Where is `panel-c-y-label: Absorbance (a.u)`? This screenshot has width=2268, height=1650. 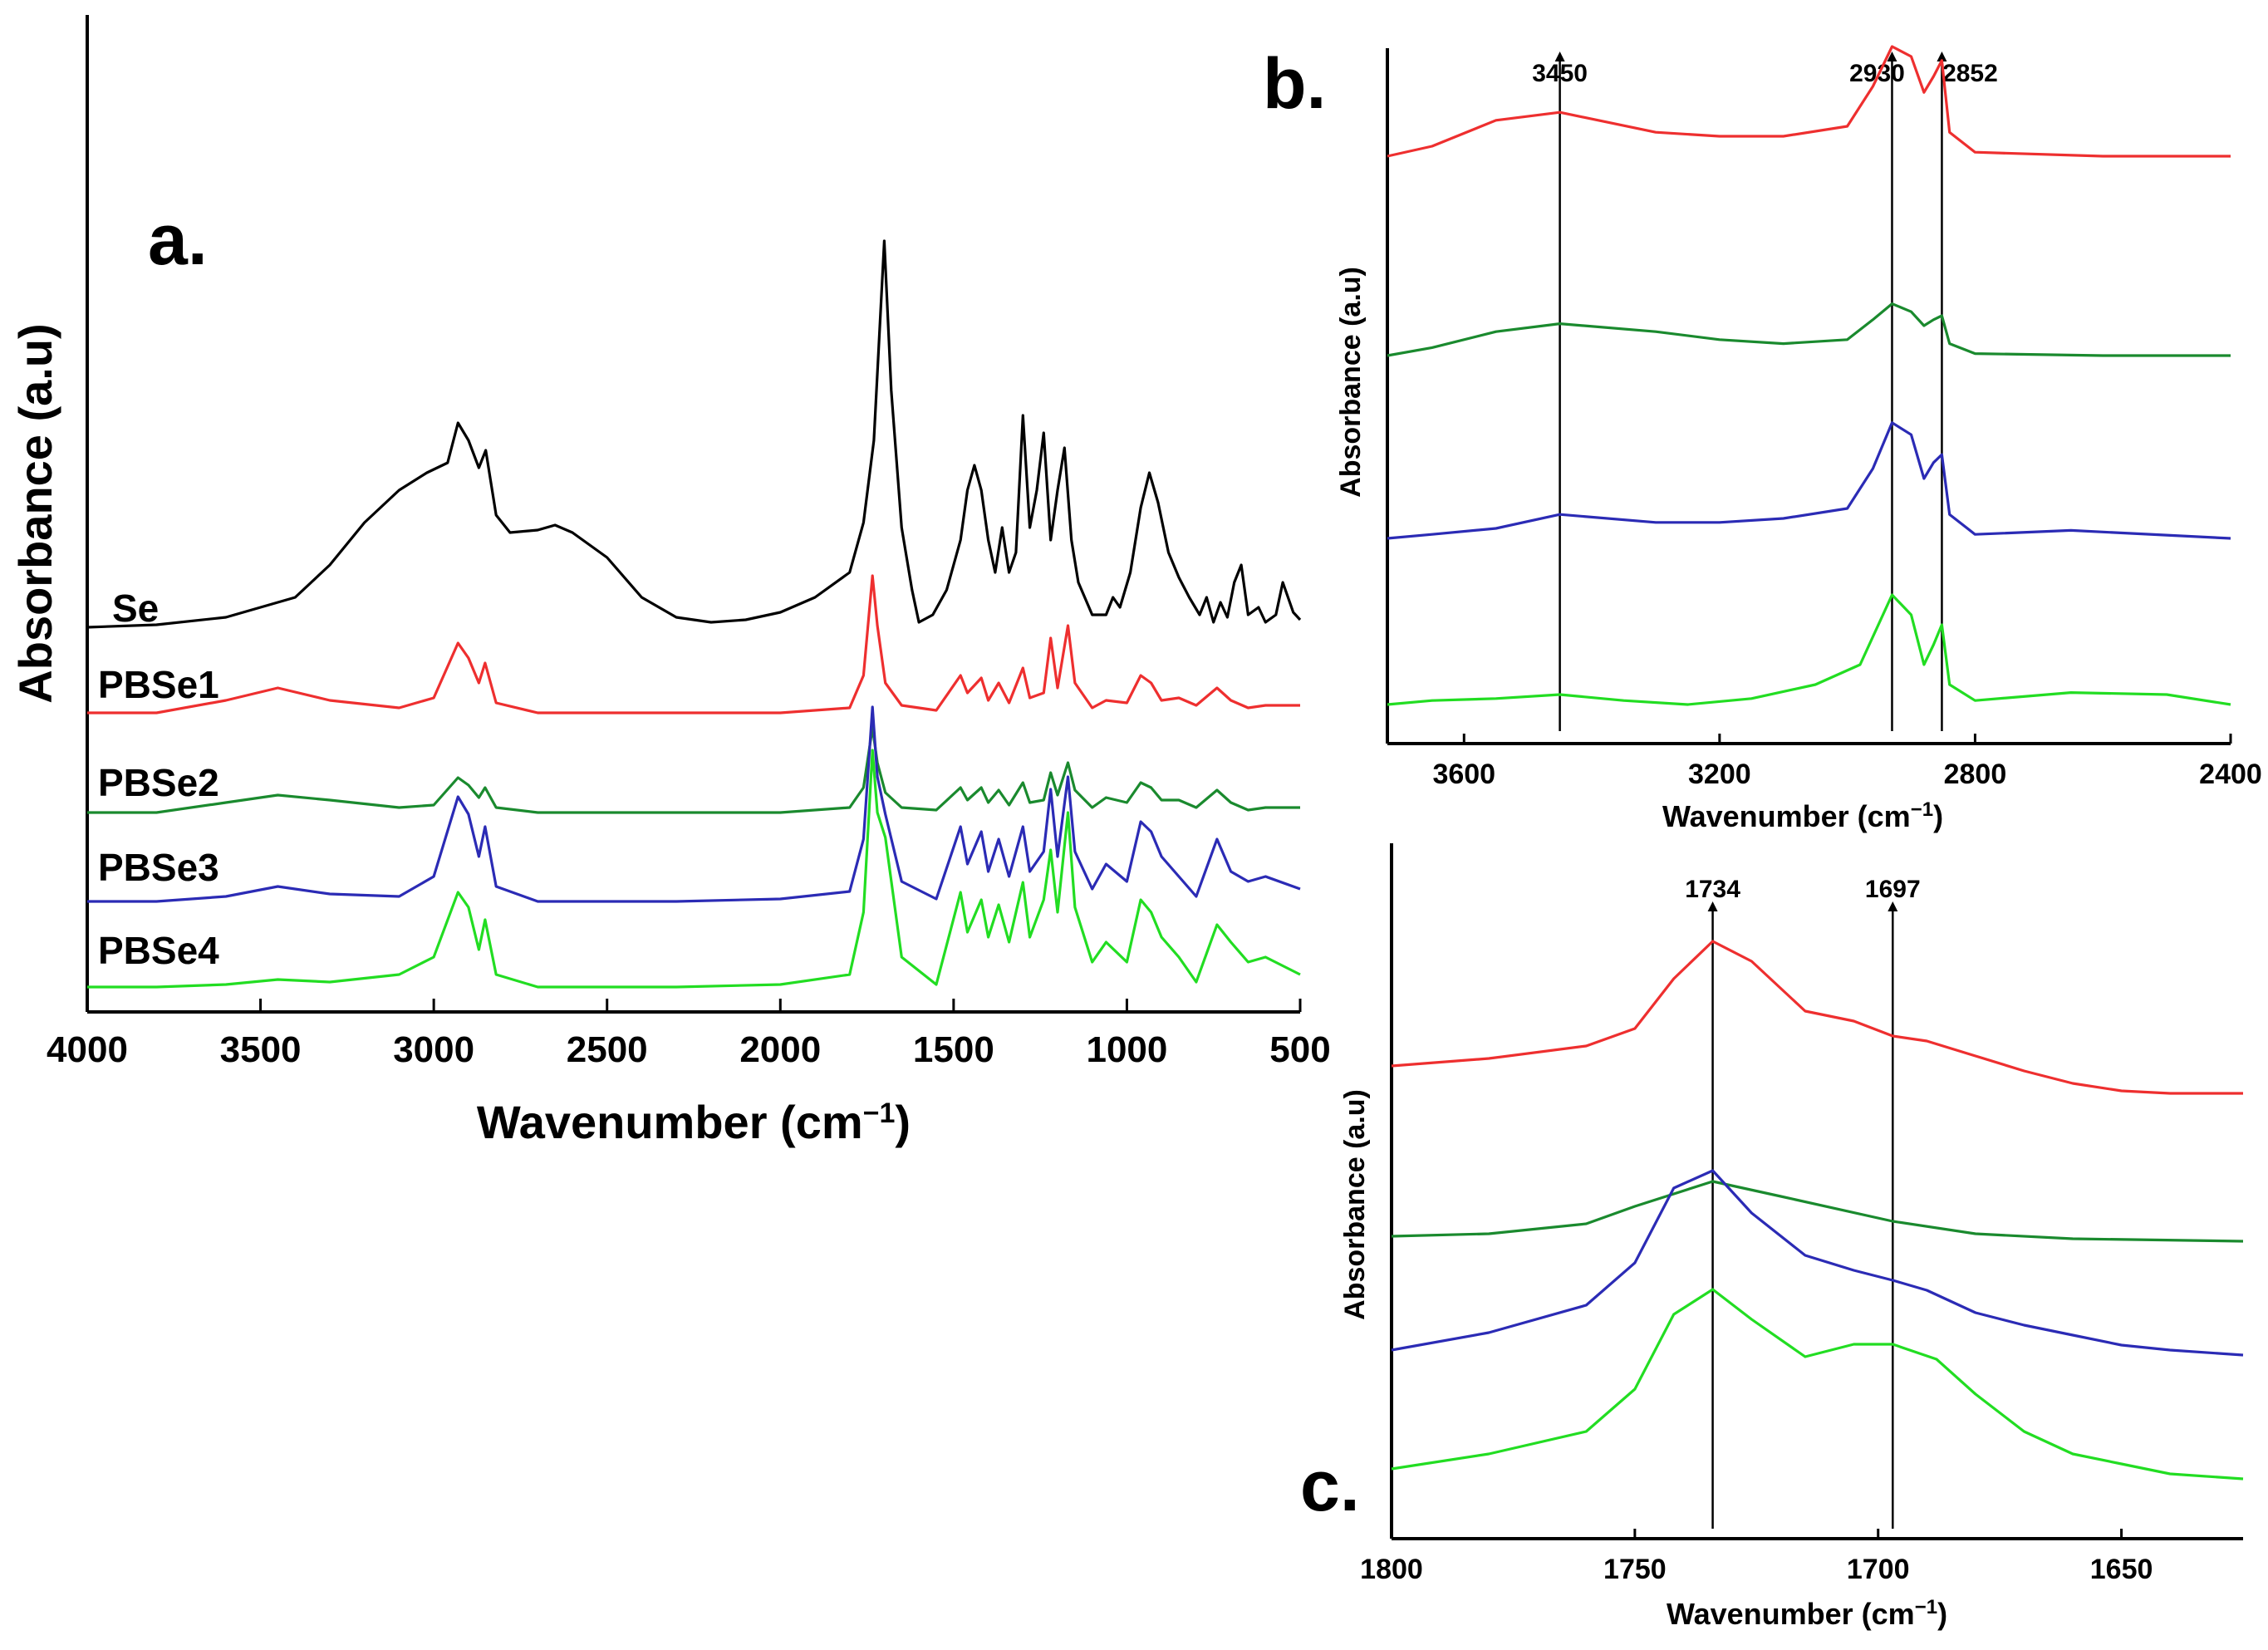
panel-c-y-label: Absorbance (a.u) is located at coordinates (1355, 1204).